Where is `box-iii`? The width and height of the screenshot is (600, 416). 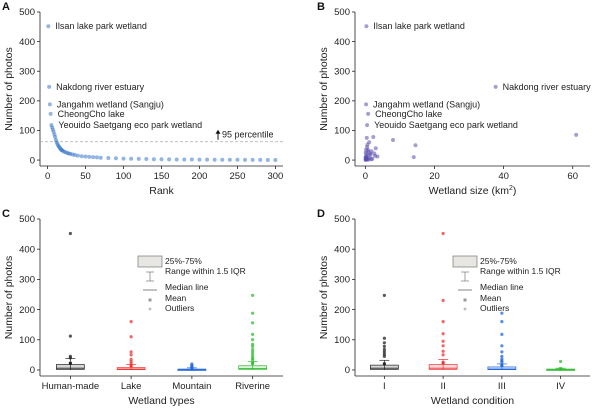
box-iii is located at coordinates (502, 341).